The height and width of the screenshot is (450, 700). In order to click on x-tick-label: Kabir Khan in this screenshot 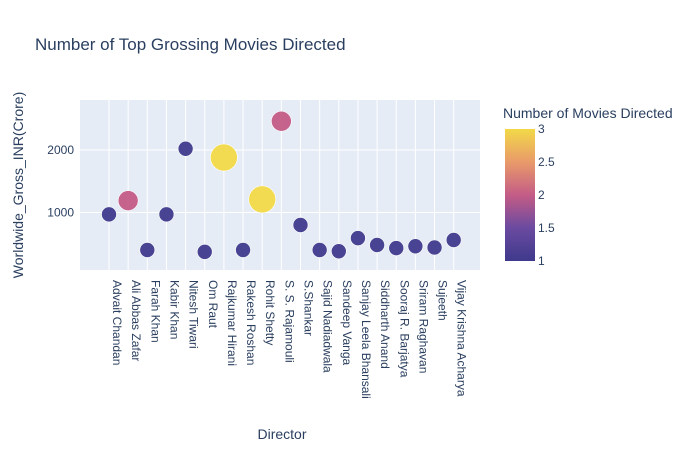, I will do `click(174, 309)`.